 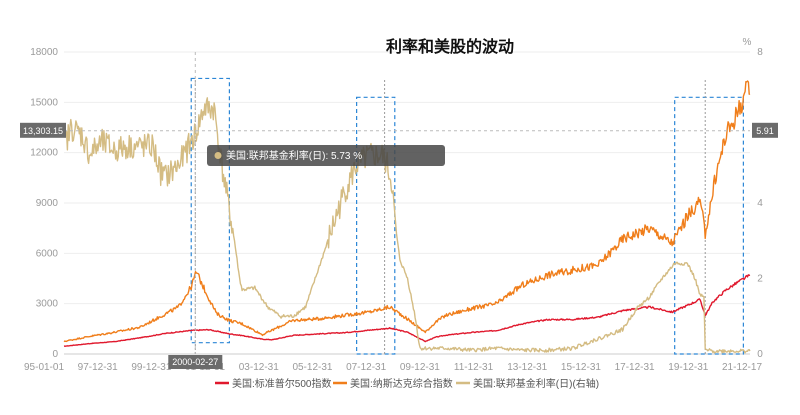 What do you see at coordinates (312, 367) in the screenshot?
I see `x-axis-tick-label: 05-12-31` at bounding box center [312, 367].